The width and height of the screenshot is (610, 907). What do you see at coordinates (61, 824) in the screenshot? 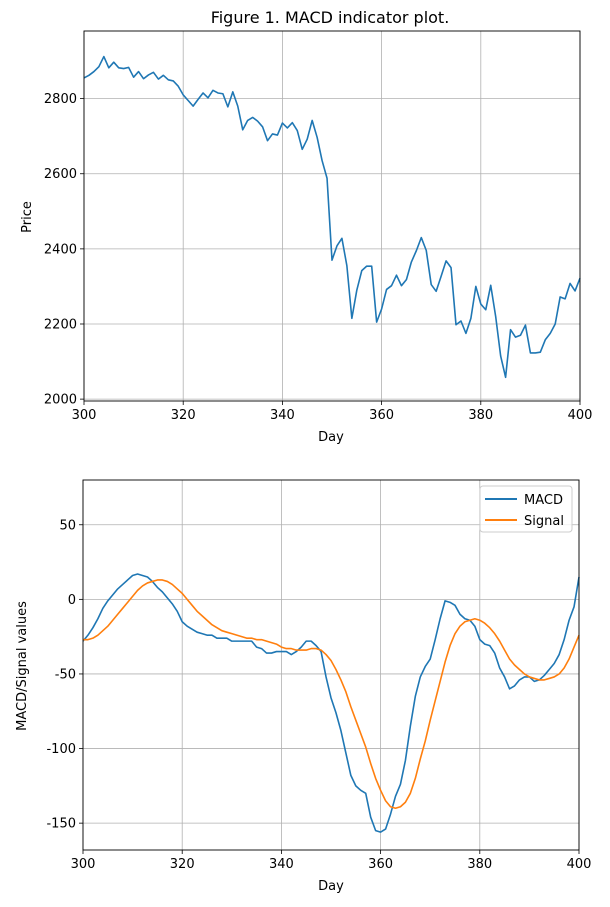
I see `y-tick-label: -150` at bounding box center [61, 824].